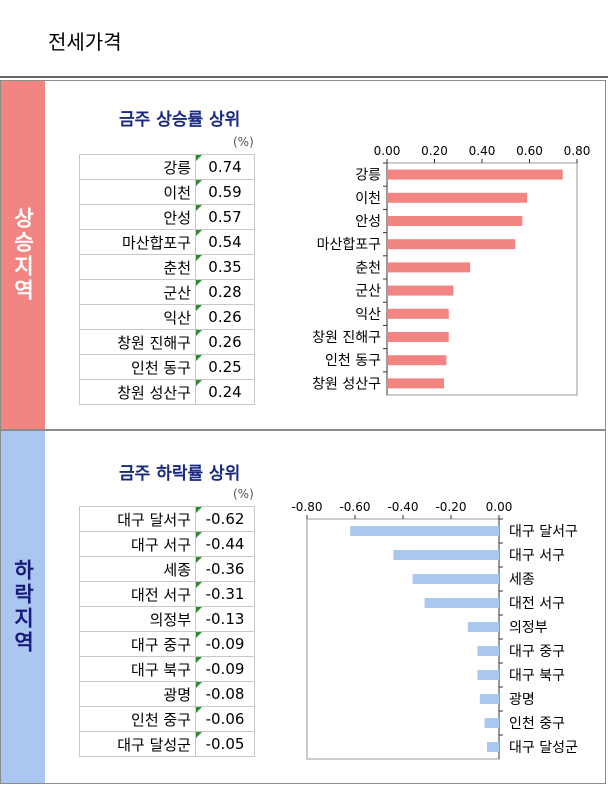 The width and height of the screenshot is (608, 786). I want to click on change-value: -0.31, so click(225, 594).